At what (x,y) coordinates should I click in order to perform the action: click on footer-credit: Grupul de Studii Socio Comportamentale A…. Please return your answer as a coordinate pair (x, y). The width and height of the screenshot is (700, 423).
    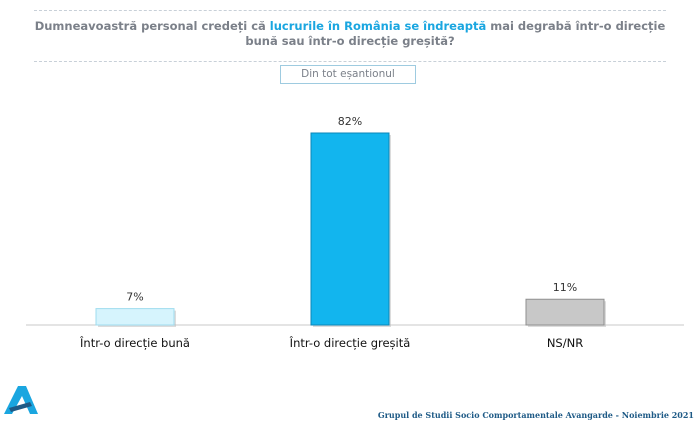
    Looking at the image, I should click on (535, 415).